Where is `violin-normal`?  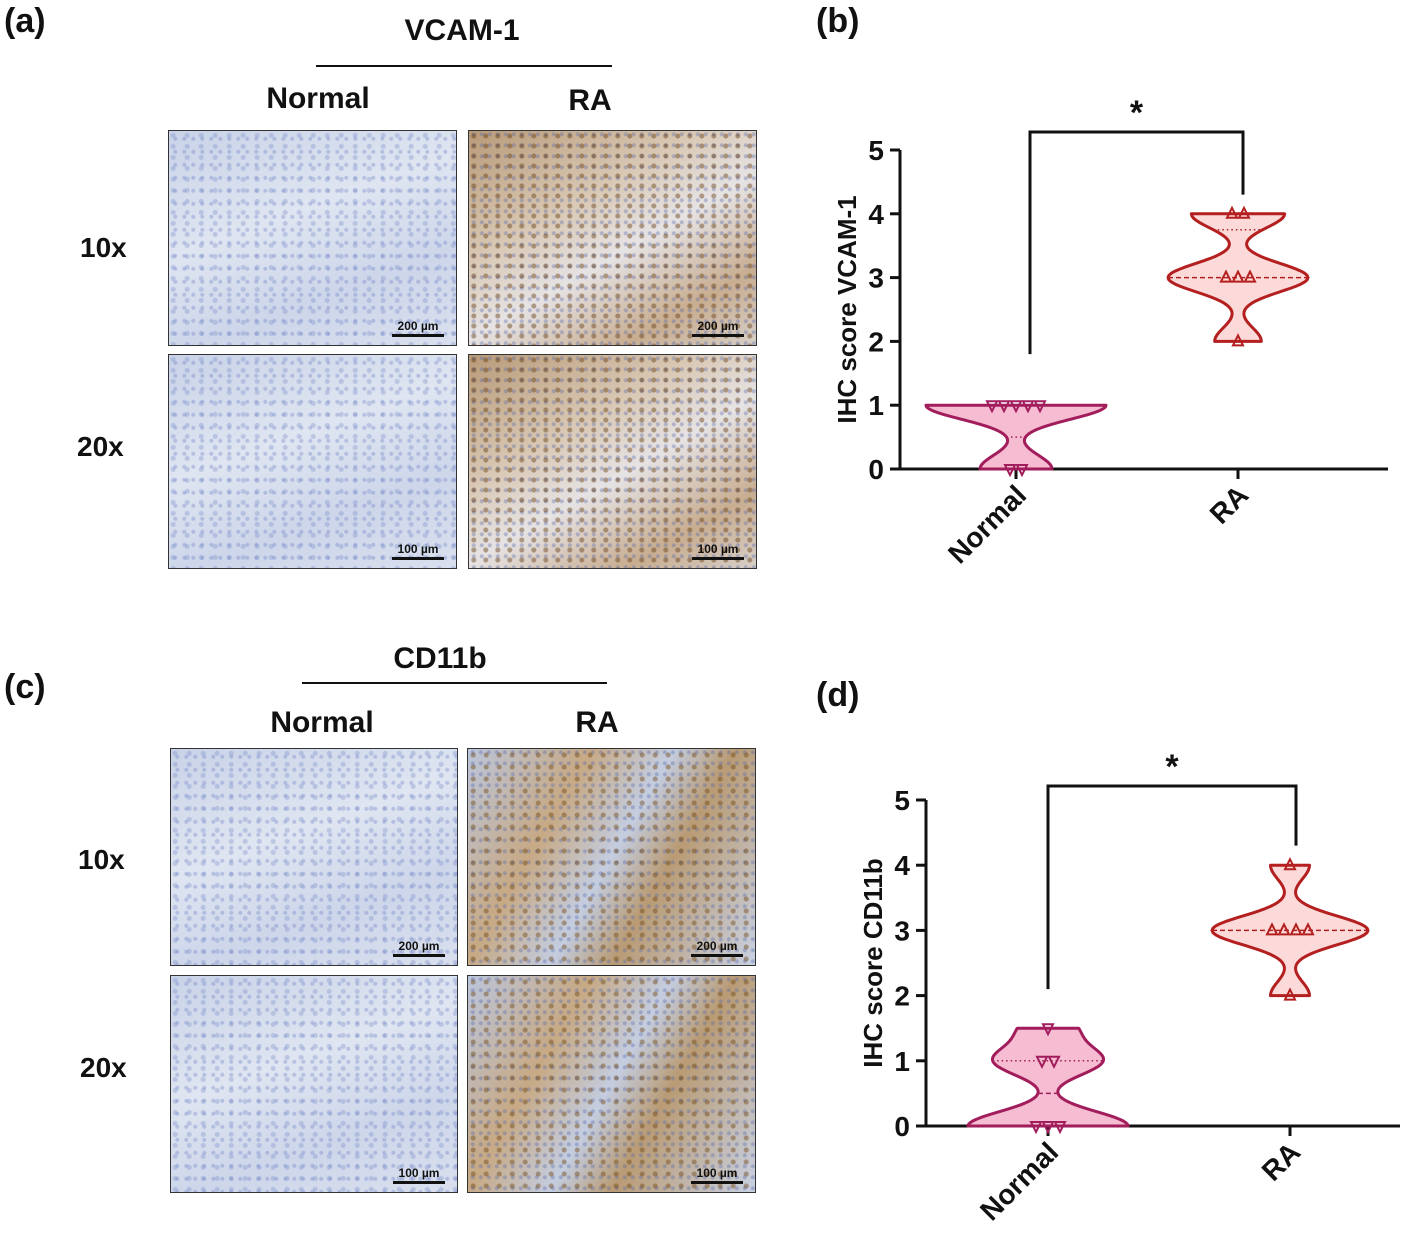 violin-normal is located at coordinates (1048, 1077).